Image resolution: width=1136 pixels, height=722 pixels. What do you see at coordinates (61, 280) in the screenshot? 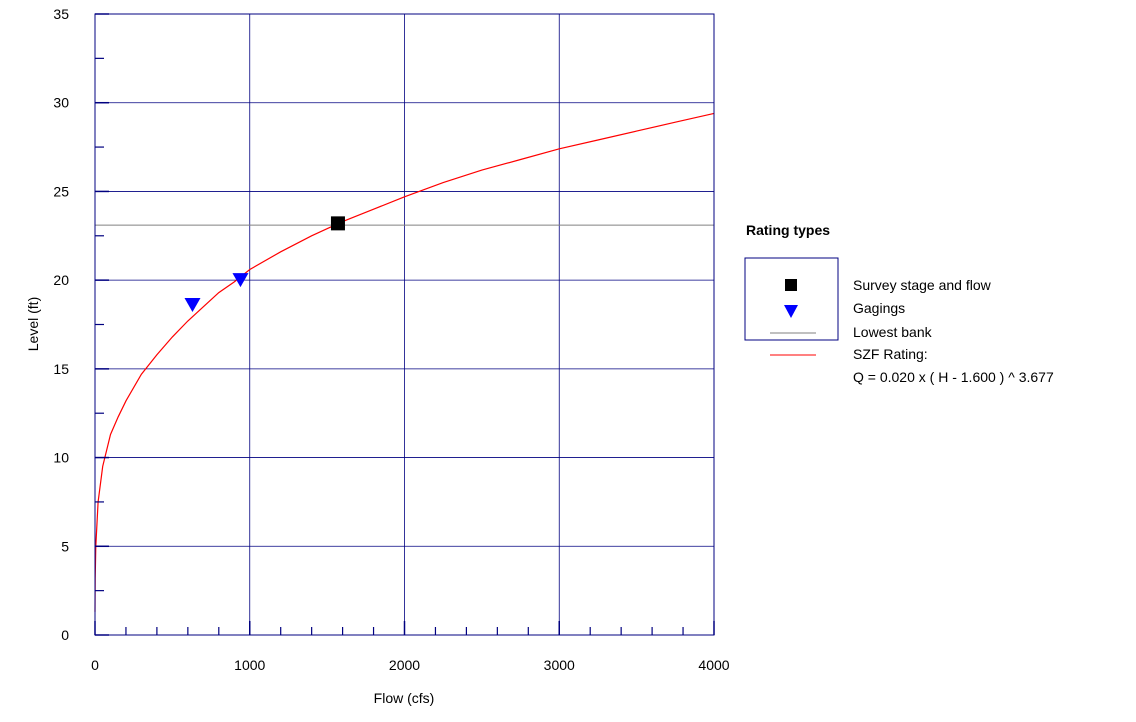
I see `y-tick-label: 20` at bounding box center [61, 280].